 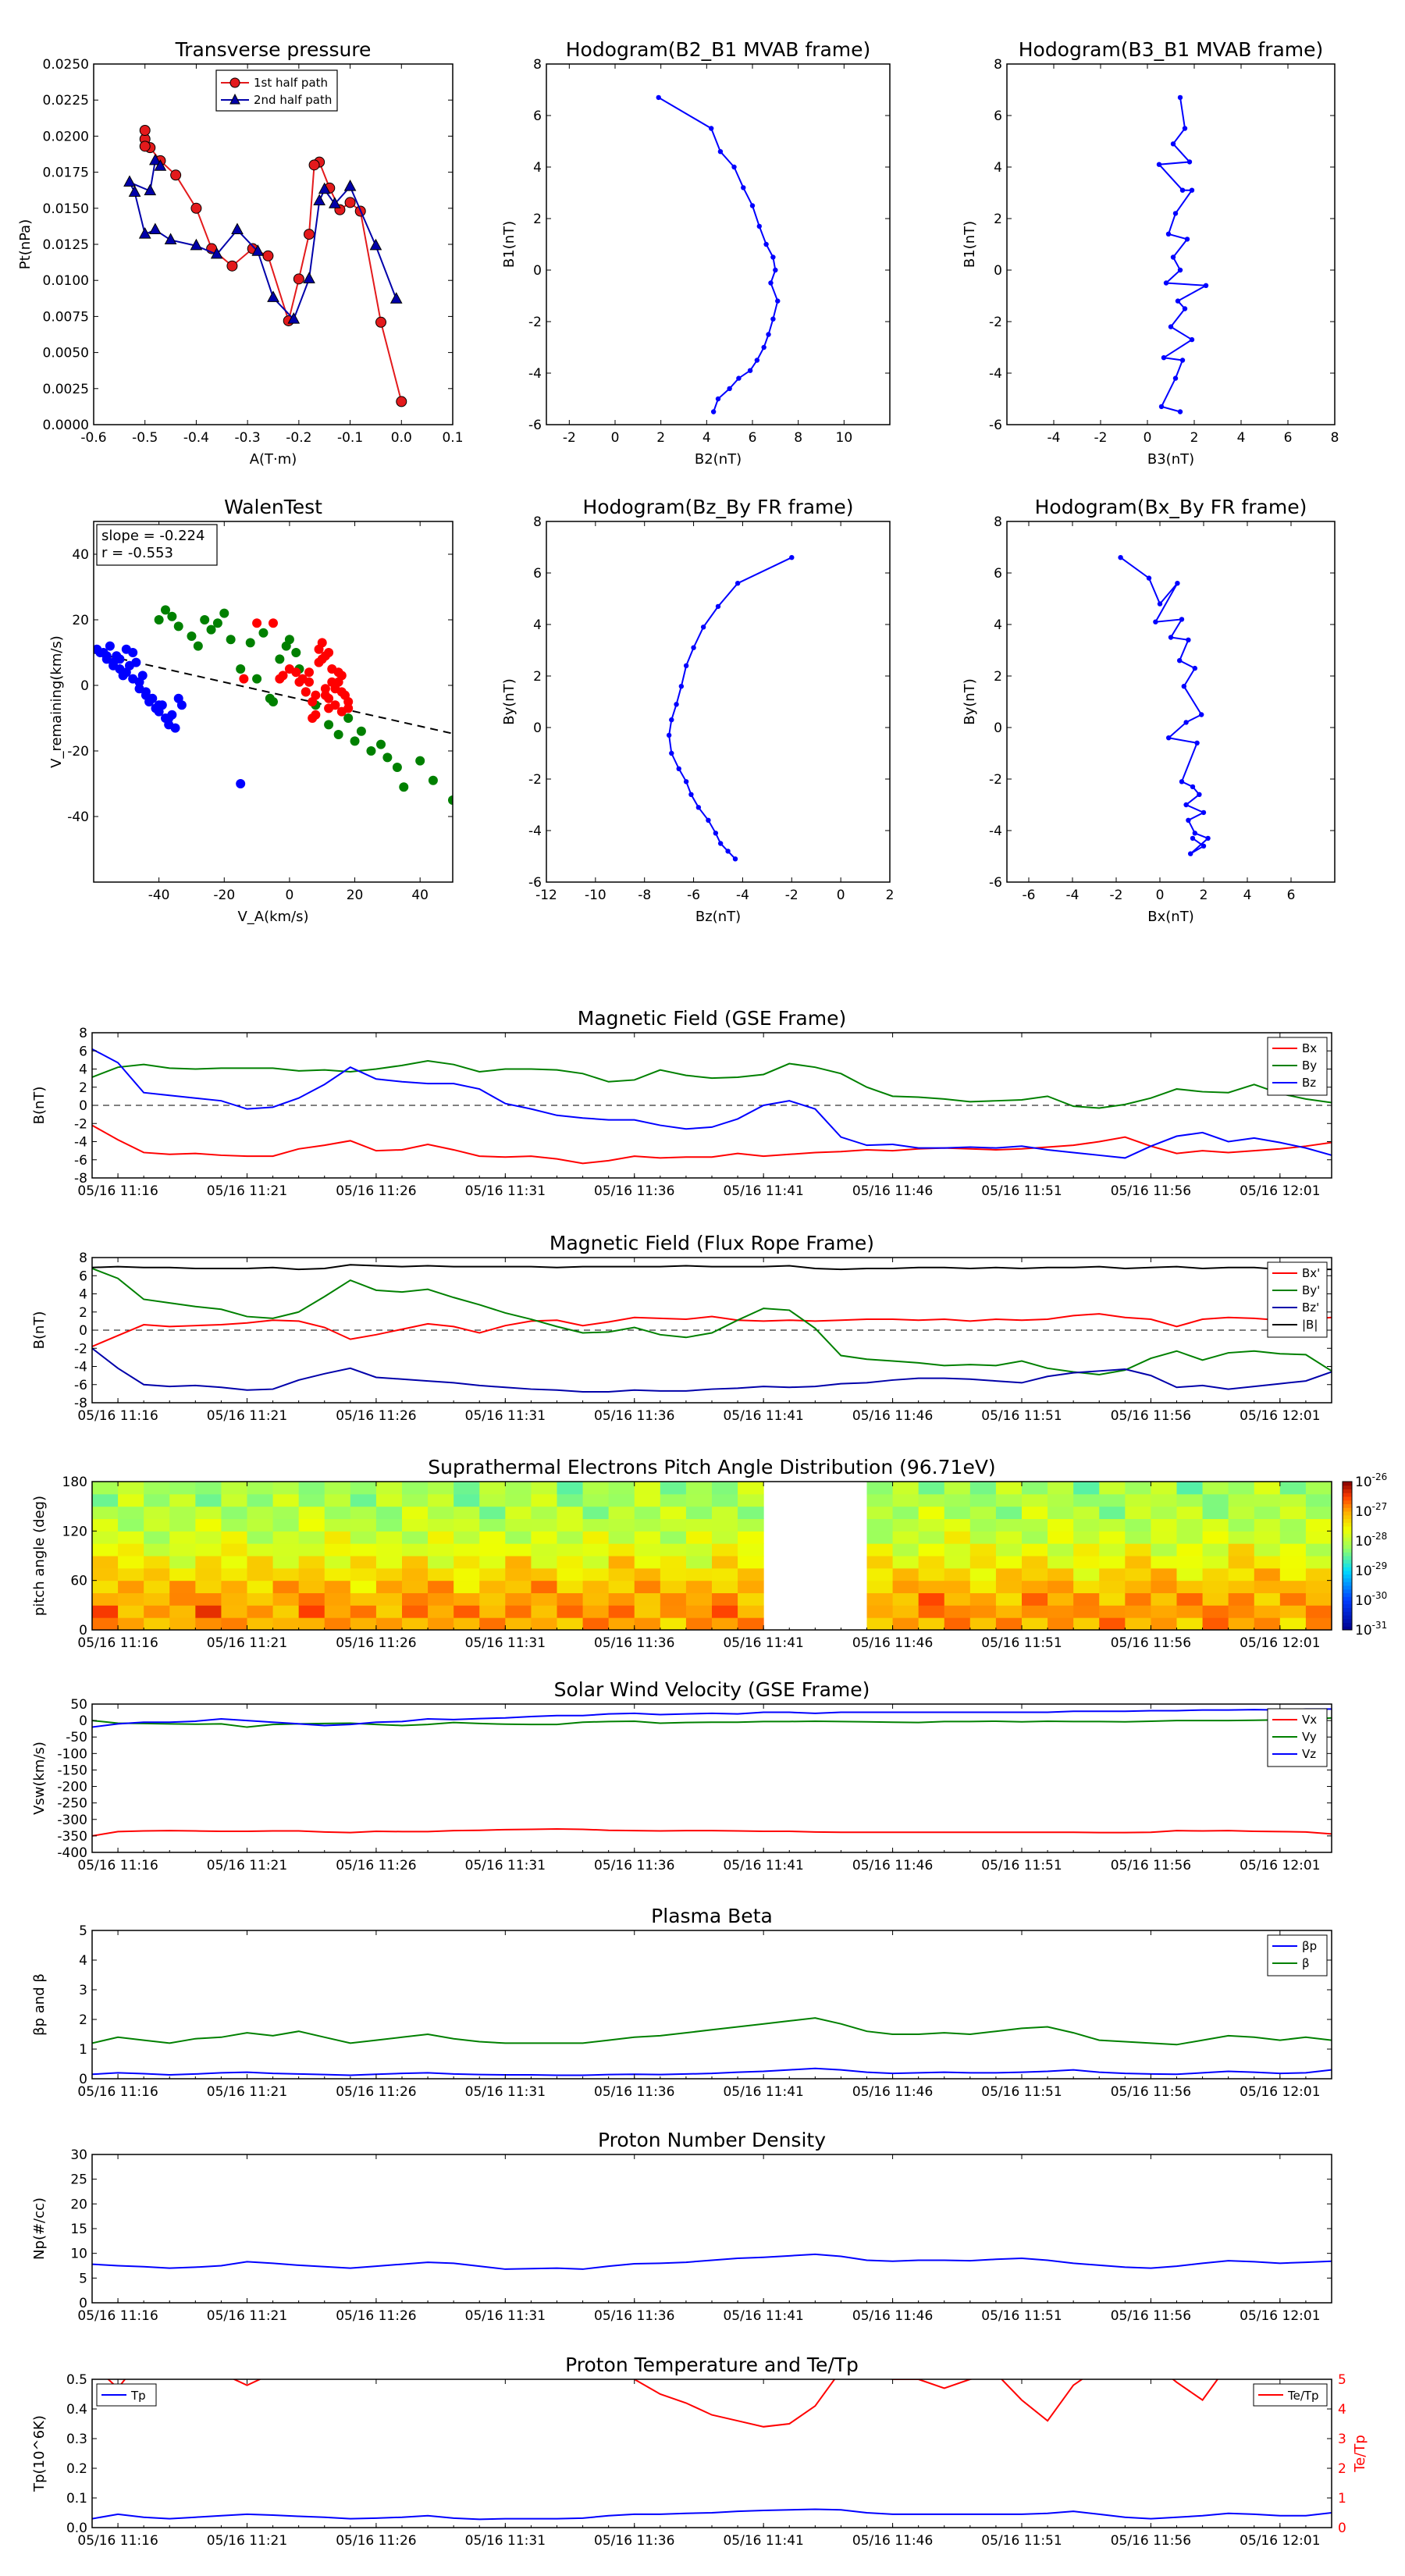 I want to click on y-tick-label: 0.3, so click(x=76, y=2439).